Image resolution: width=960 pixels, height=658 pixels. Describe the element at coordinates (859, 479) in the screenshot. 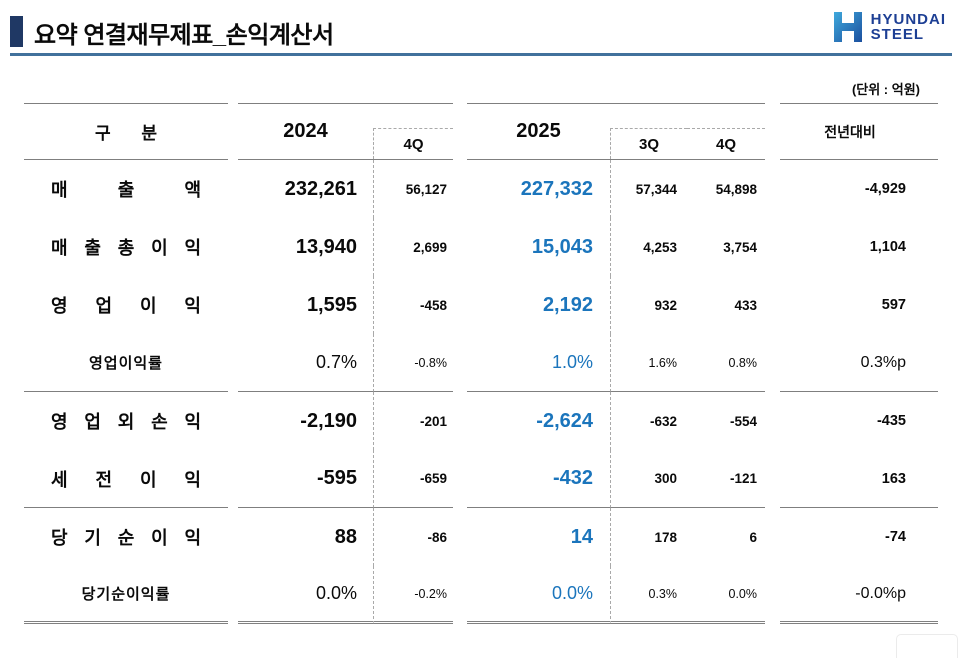

I see `cell-yoy: 163` at that location.